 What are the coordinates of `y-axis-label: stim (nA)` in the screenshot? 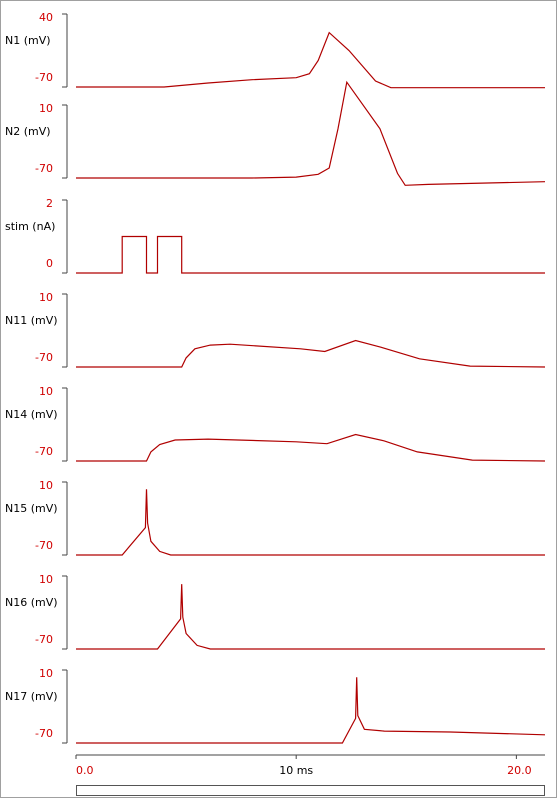 It's located at (30, 226).